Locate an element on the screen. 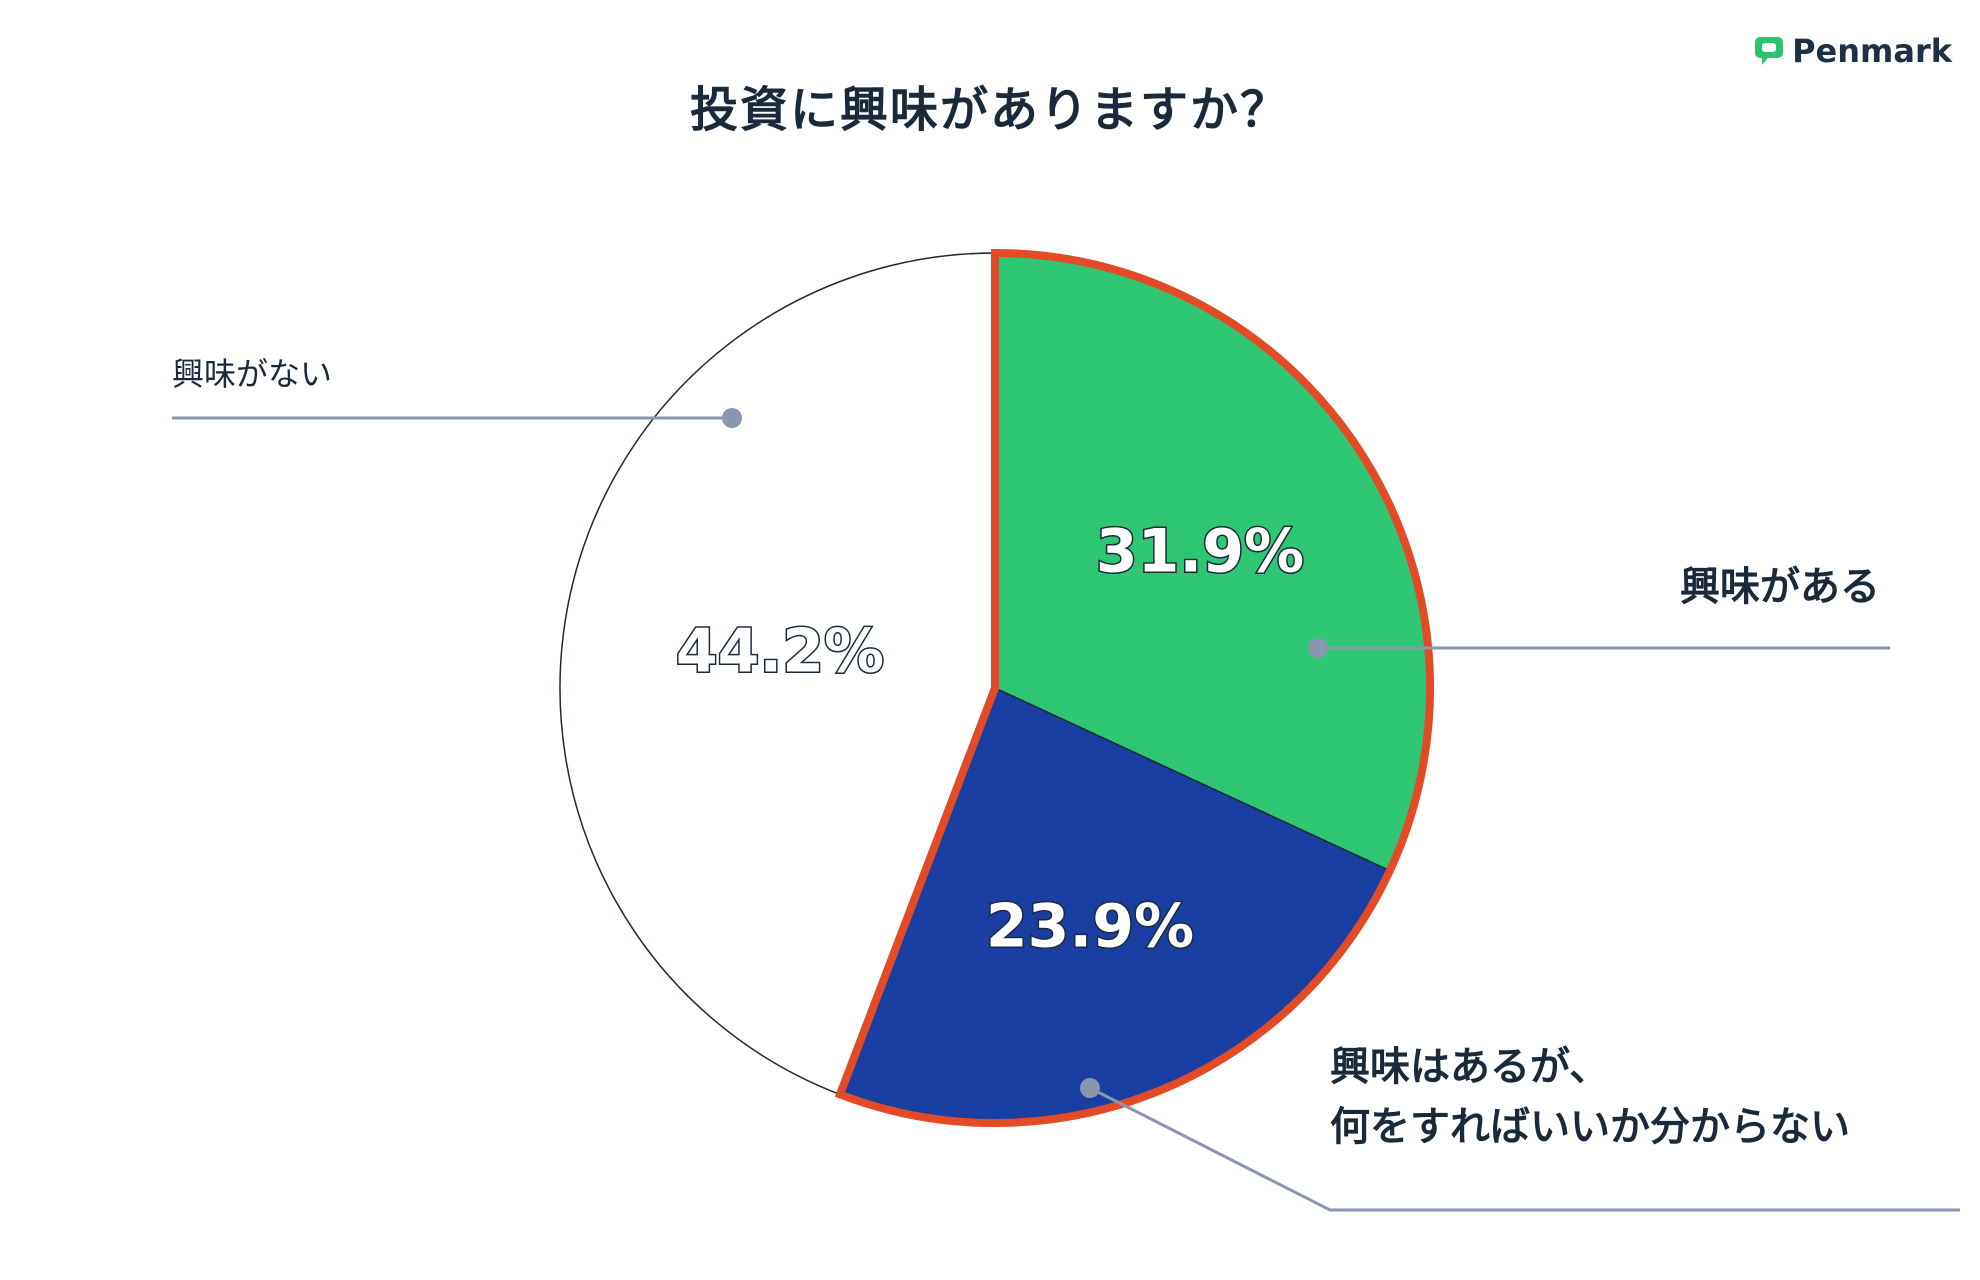 Image resolution: width=1980 pixels, height=1280 pixels. slice-category-label-3: 興味がない is located at coordinates (252, 374).